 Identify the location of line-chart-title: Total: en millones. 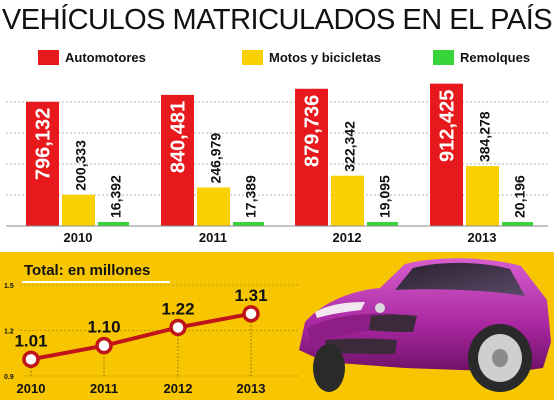
(87, 270).